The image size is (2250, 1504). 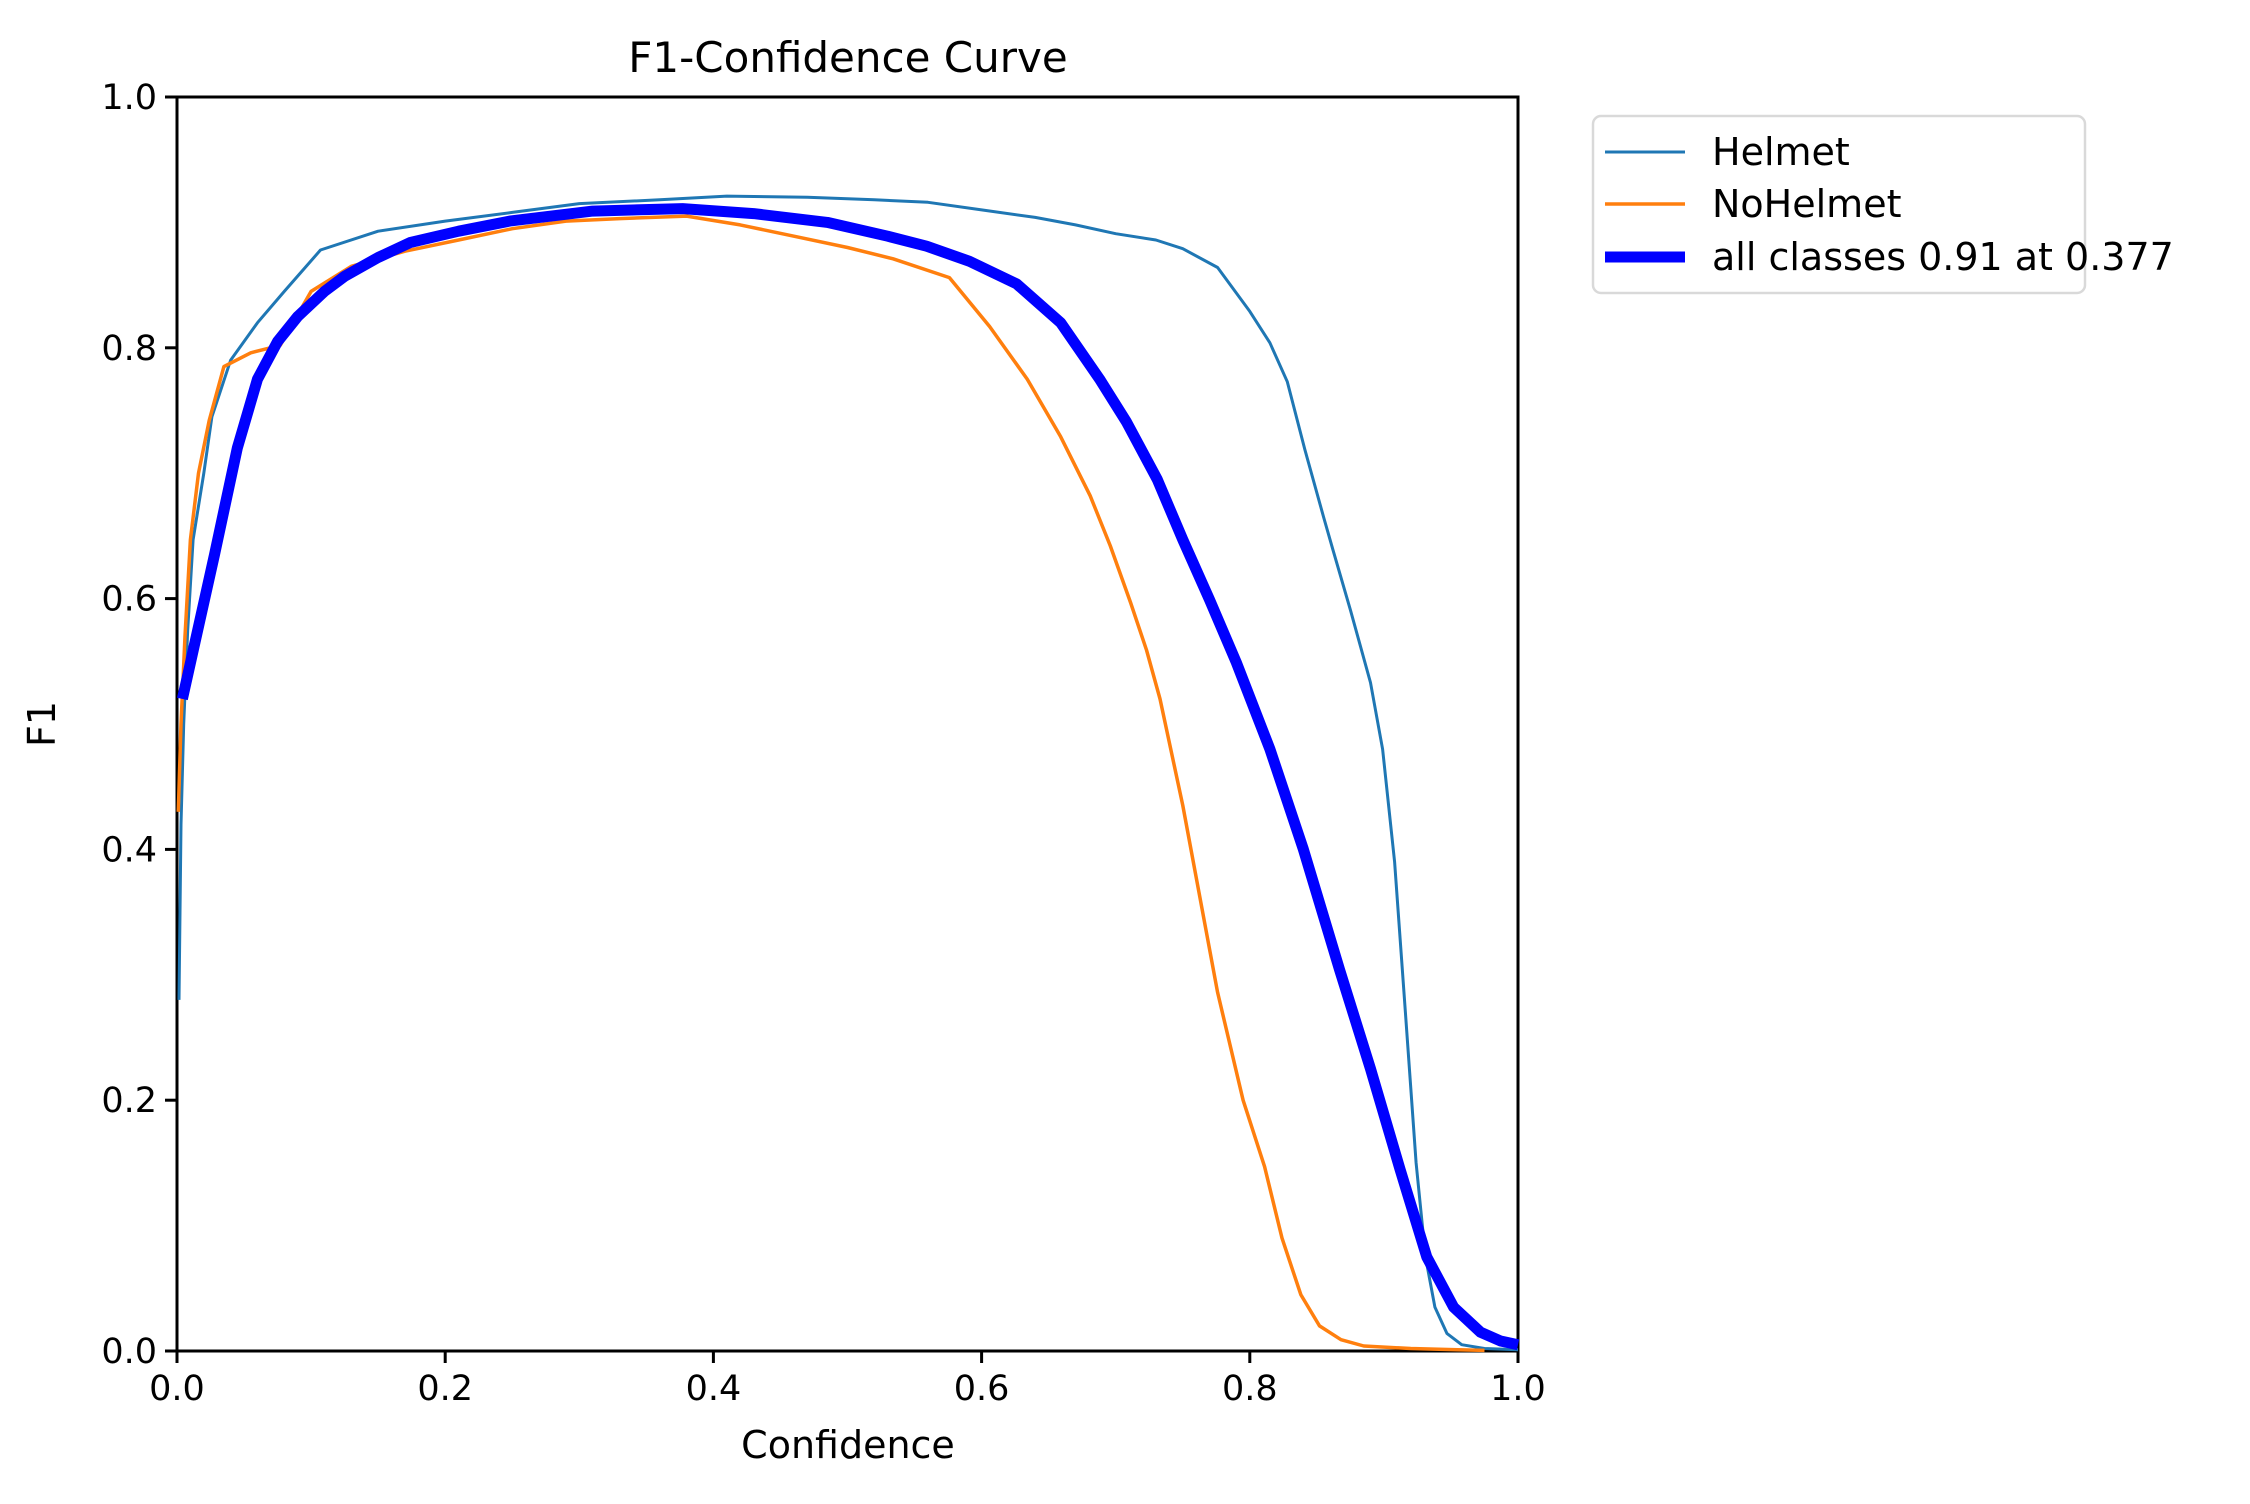 I want to click on y-tick-label: 0.2, so click(x=129, y=1101).